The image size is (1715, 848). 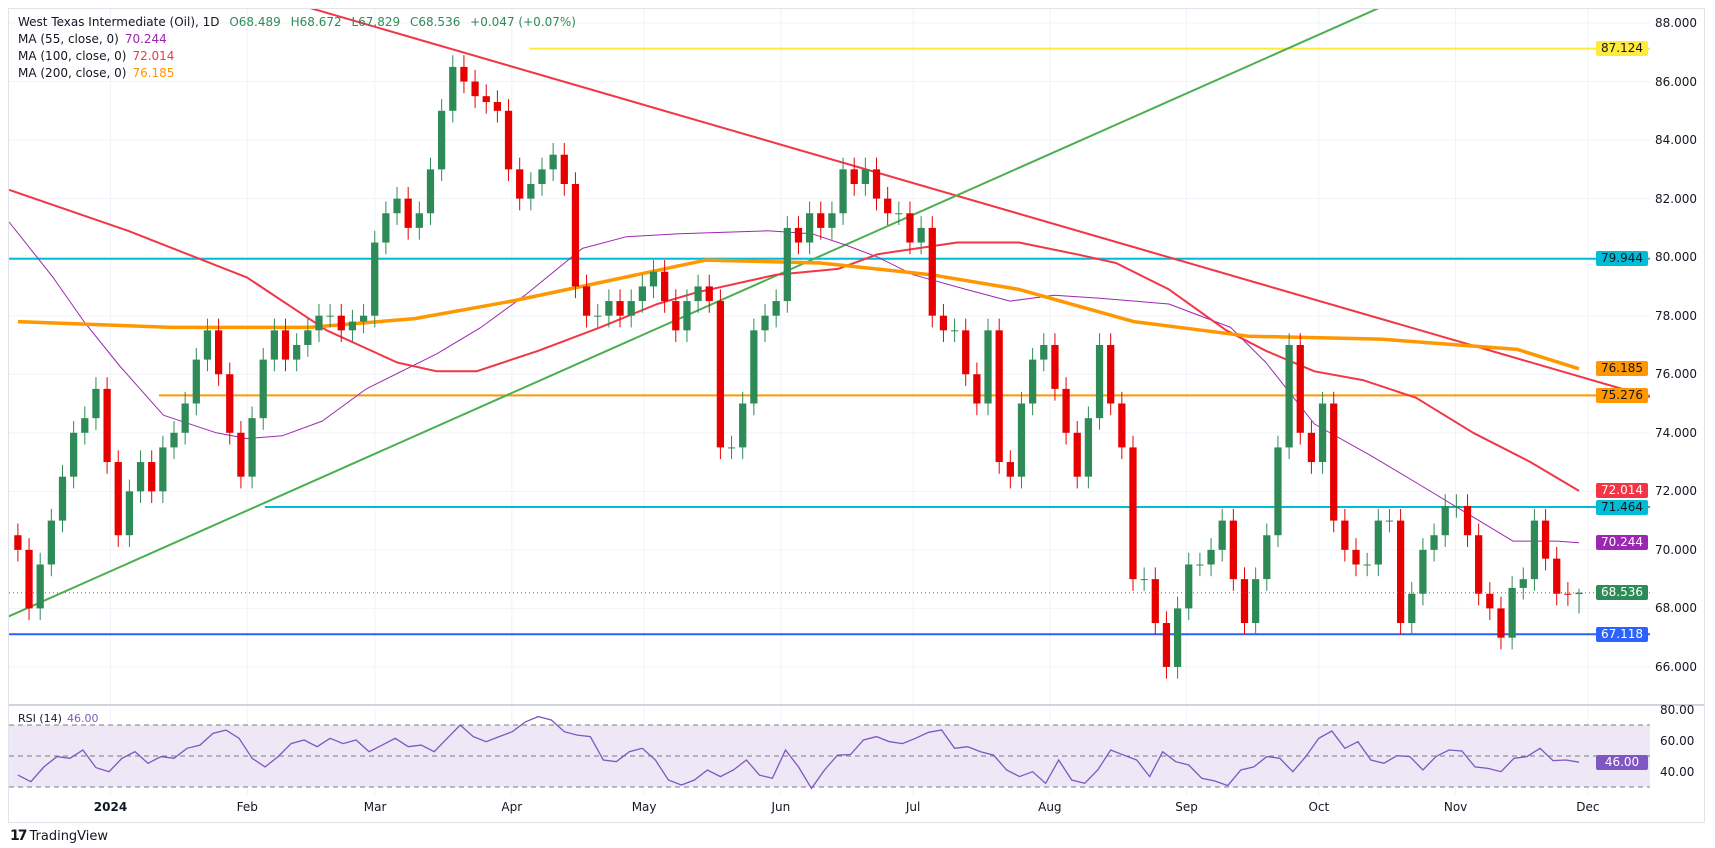 What do you see at coordinates (297, 73) in the screenshot?
I see `ma200-legend: MA (200, close, 0) 76.185` at bounding box center [297, 73].